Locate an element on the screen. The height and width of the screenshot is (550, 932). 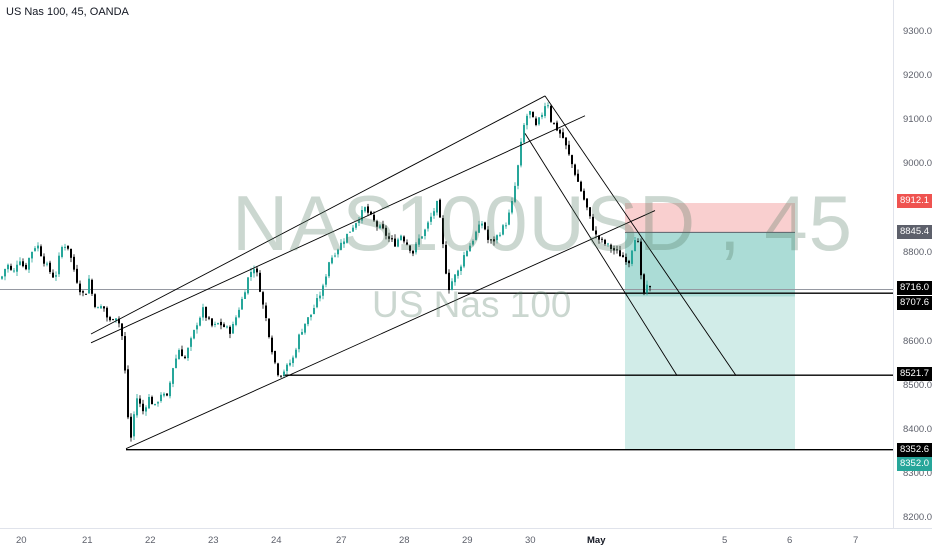
time-tick: 23 is located at coordinates (213, 540).